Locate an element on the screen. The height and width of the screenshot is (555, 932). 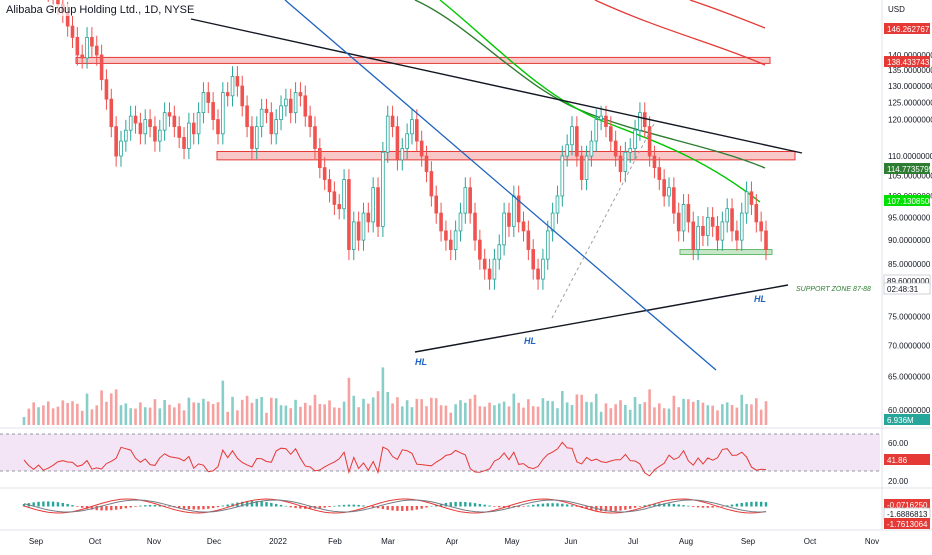
time-tick-label: May is located at coordinates (511, 541).